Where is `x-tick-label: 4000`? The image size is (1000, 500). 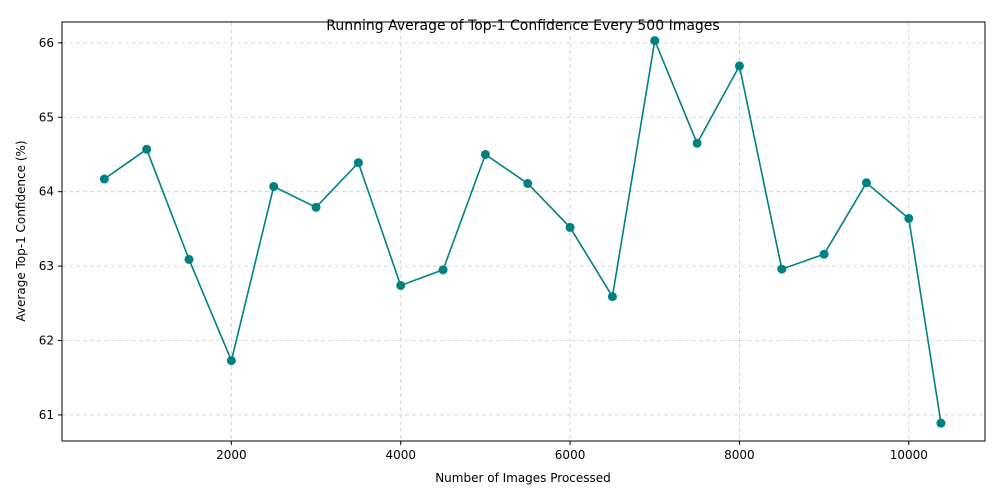 x-tick-label: 4000 is located at coordinates (400, 455).